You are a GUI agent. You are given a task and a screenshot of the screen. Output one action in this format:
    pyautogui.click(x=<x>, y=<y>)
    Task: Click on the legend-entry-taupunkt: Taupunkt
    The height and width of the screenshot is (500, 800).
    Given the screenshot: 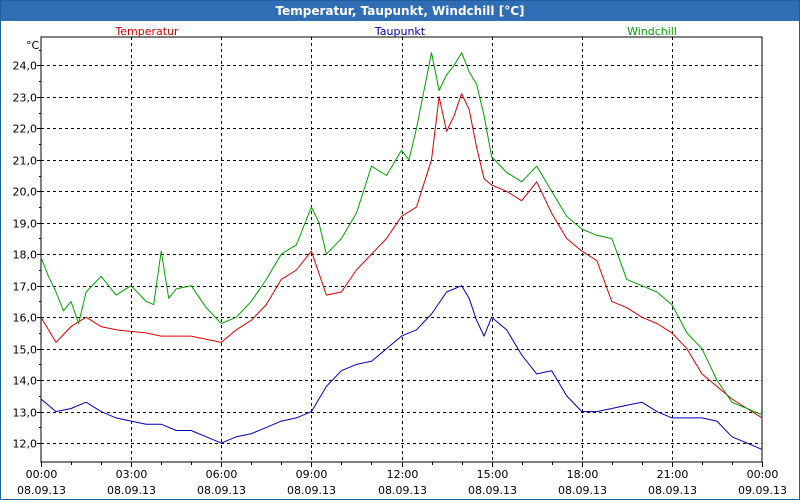 What is the action you would take?
    pyautogui.click(x=400, y=31)
    